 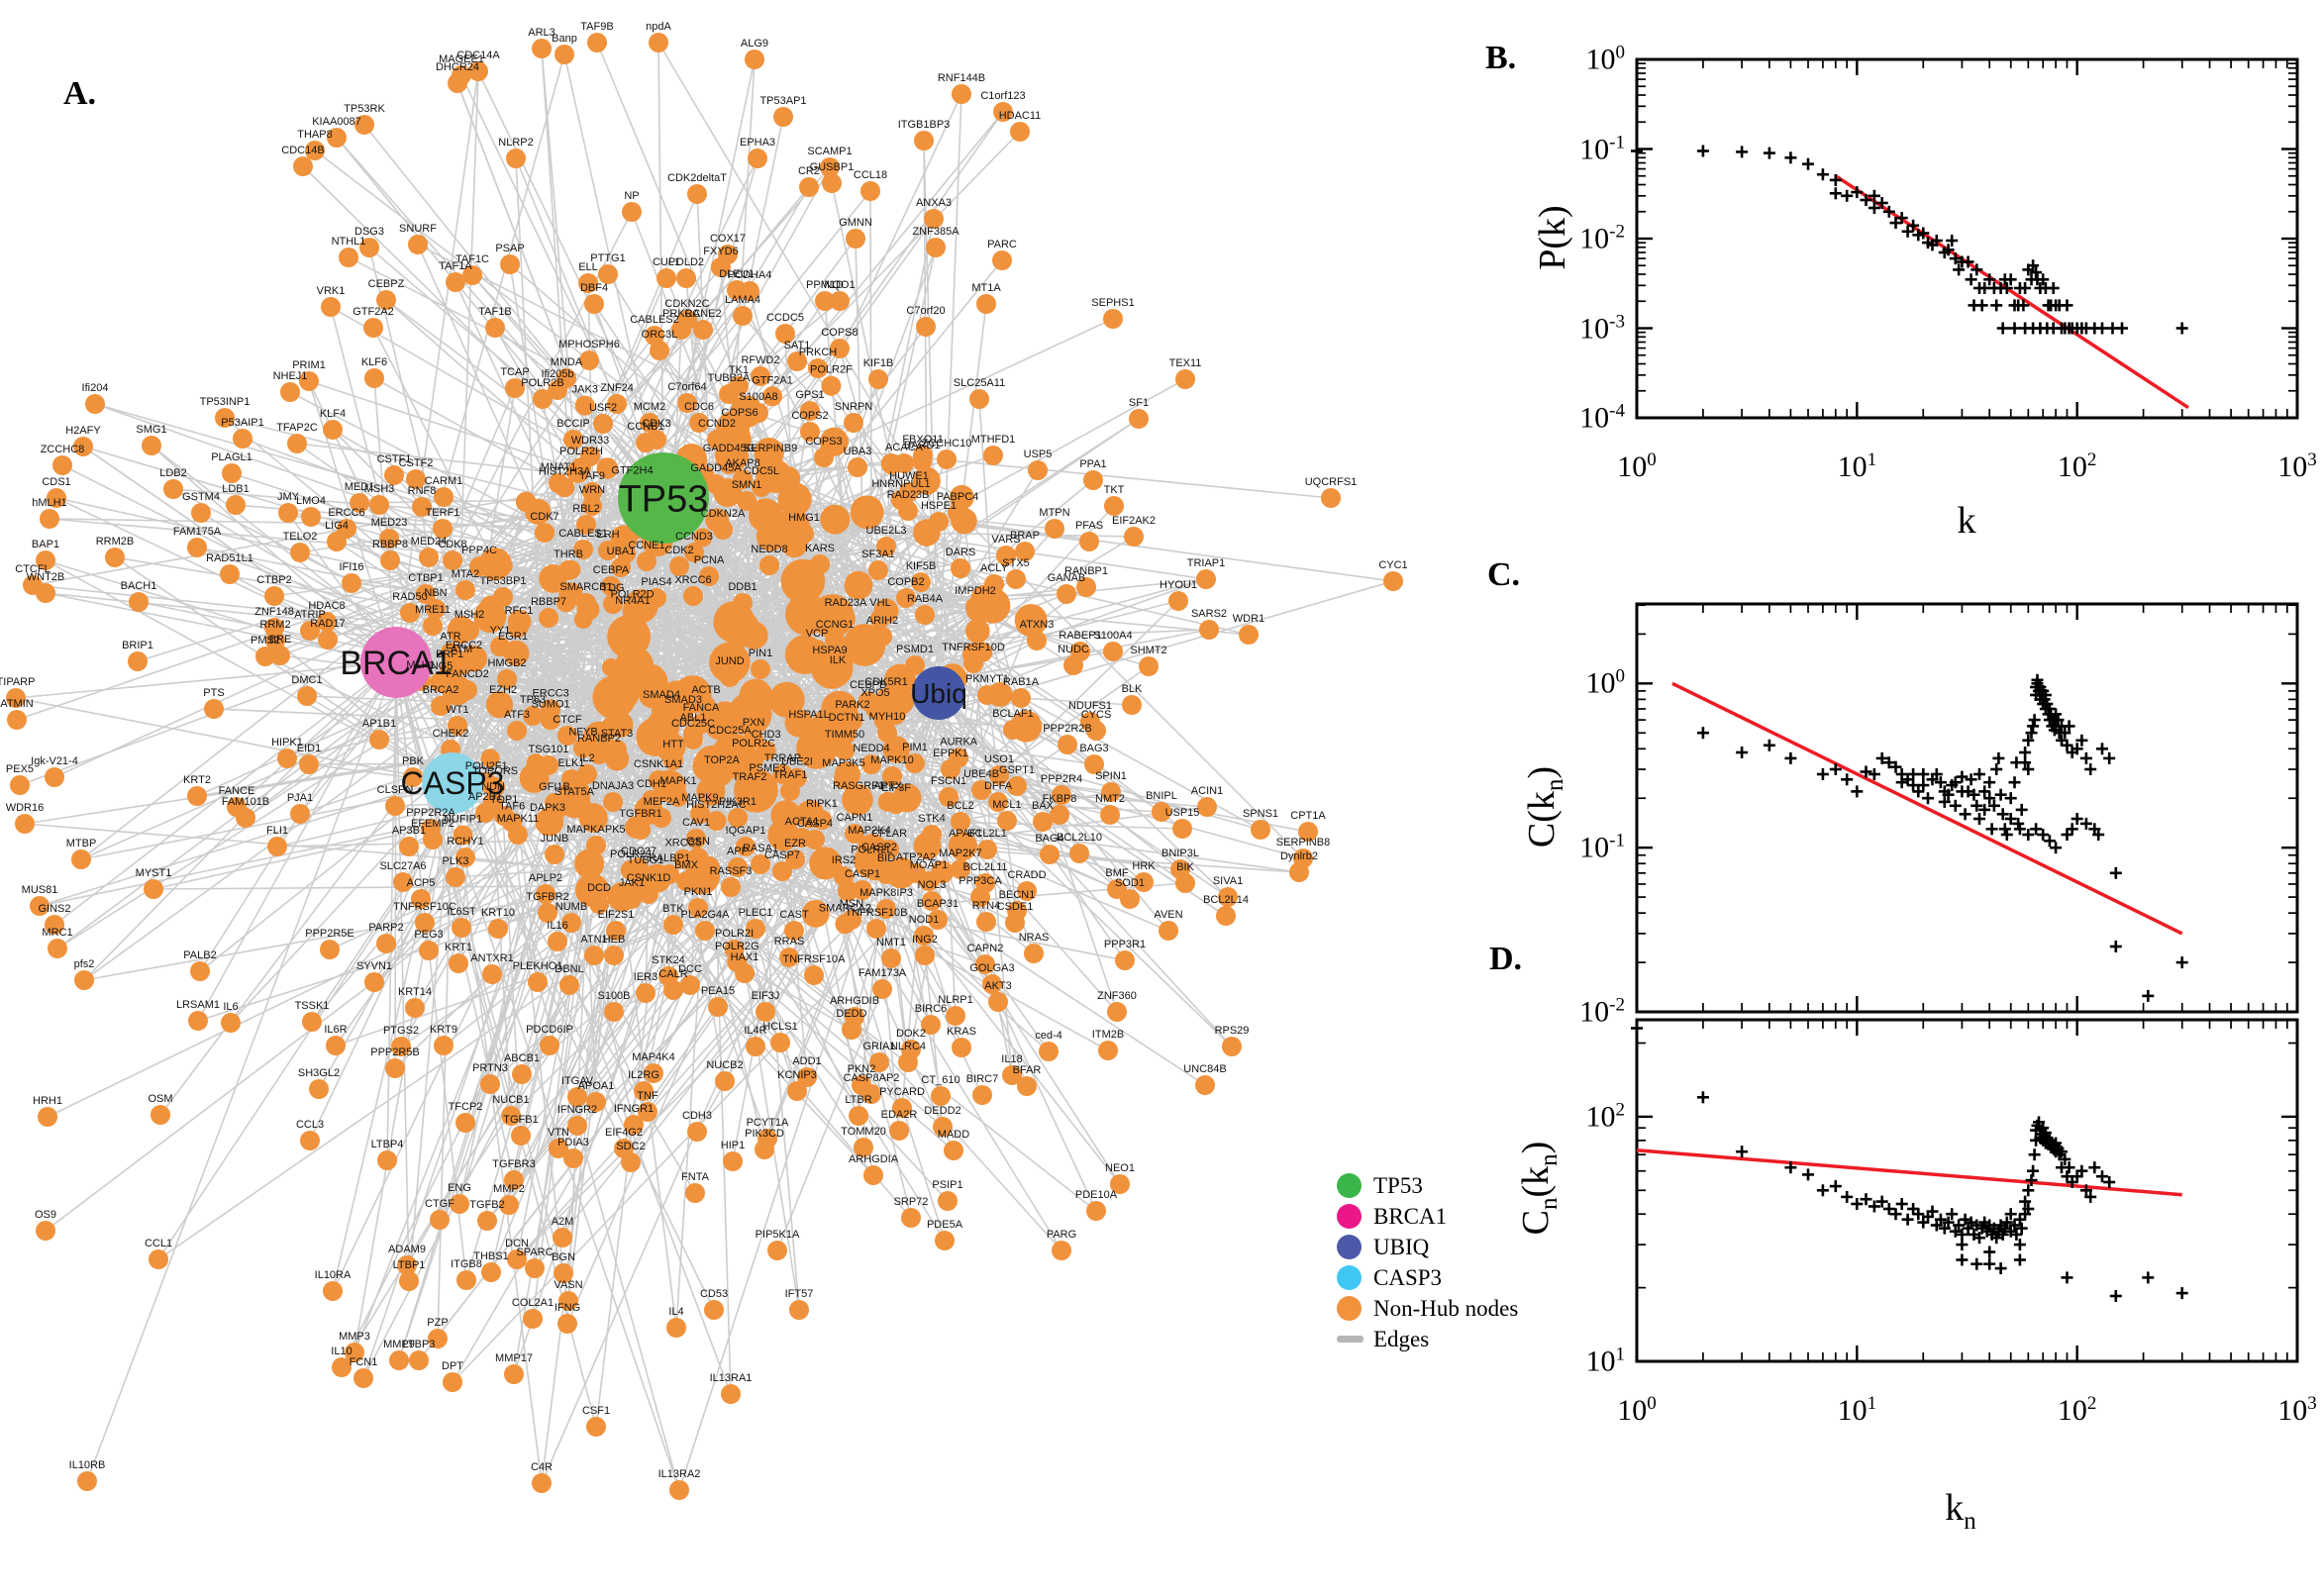 What do you see at coordinates (682, 843) in the screenshot?
I see `network-node-label: XRCC5` at bounding box center [682, 843].